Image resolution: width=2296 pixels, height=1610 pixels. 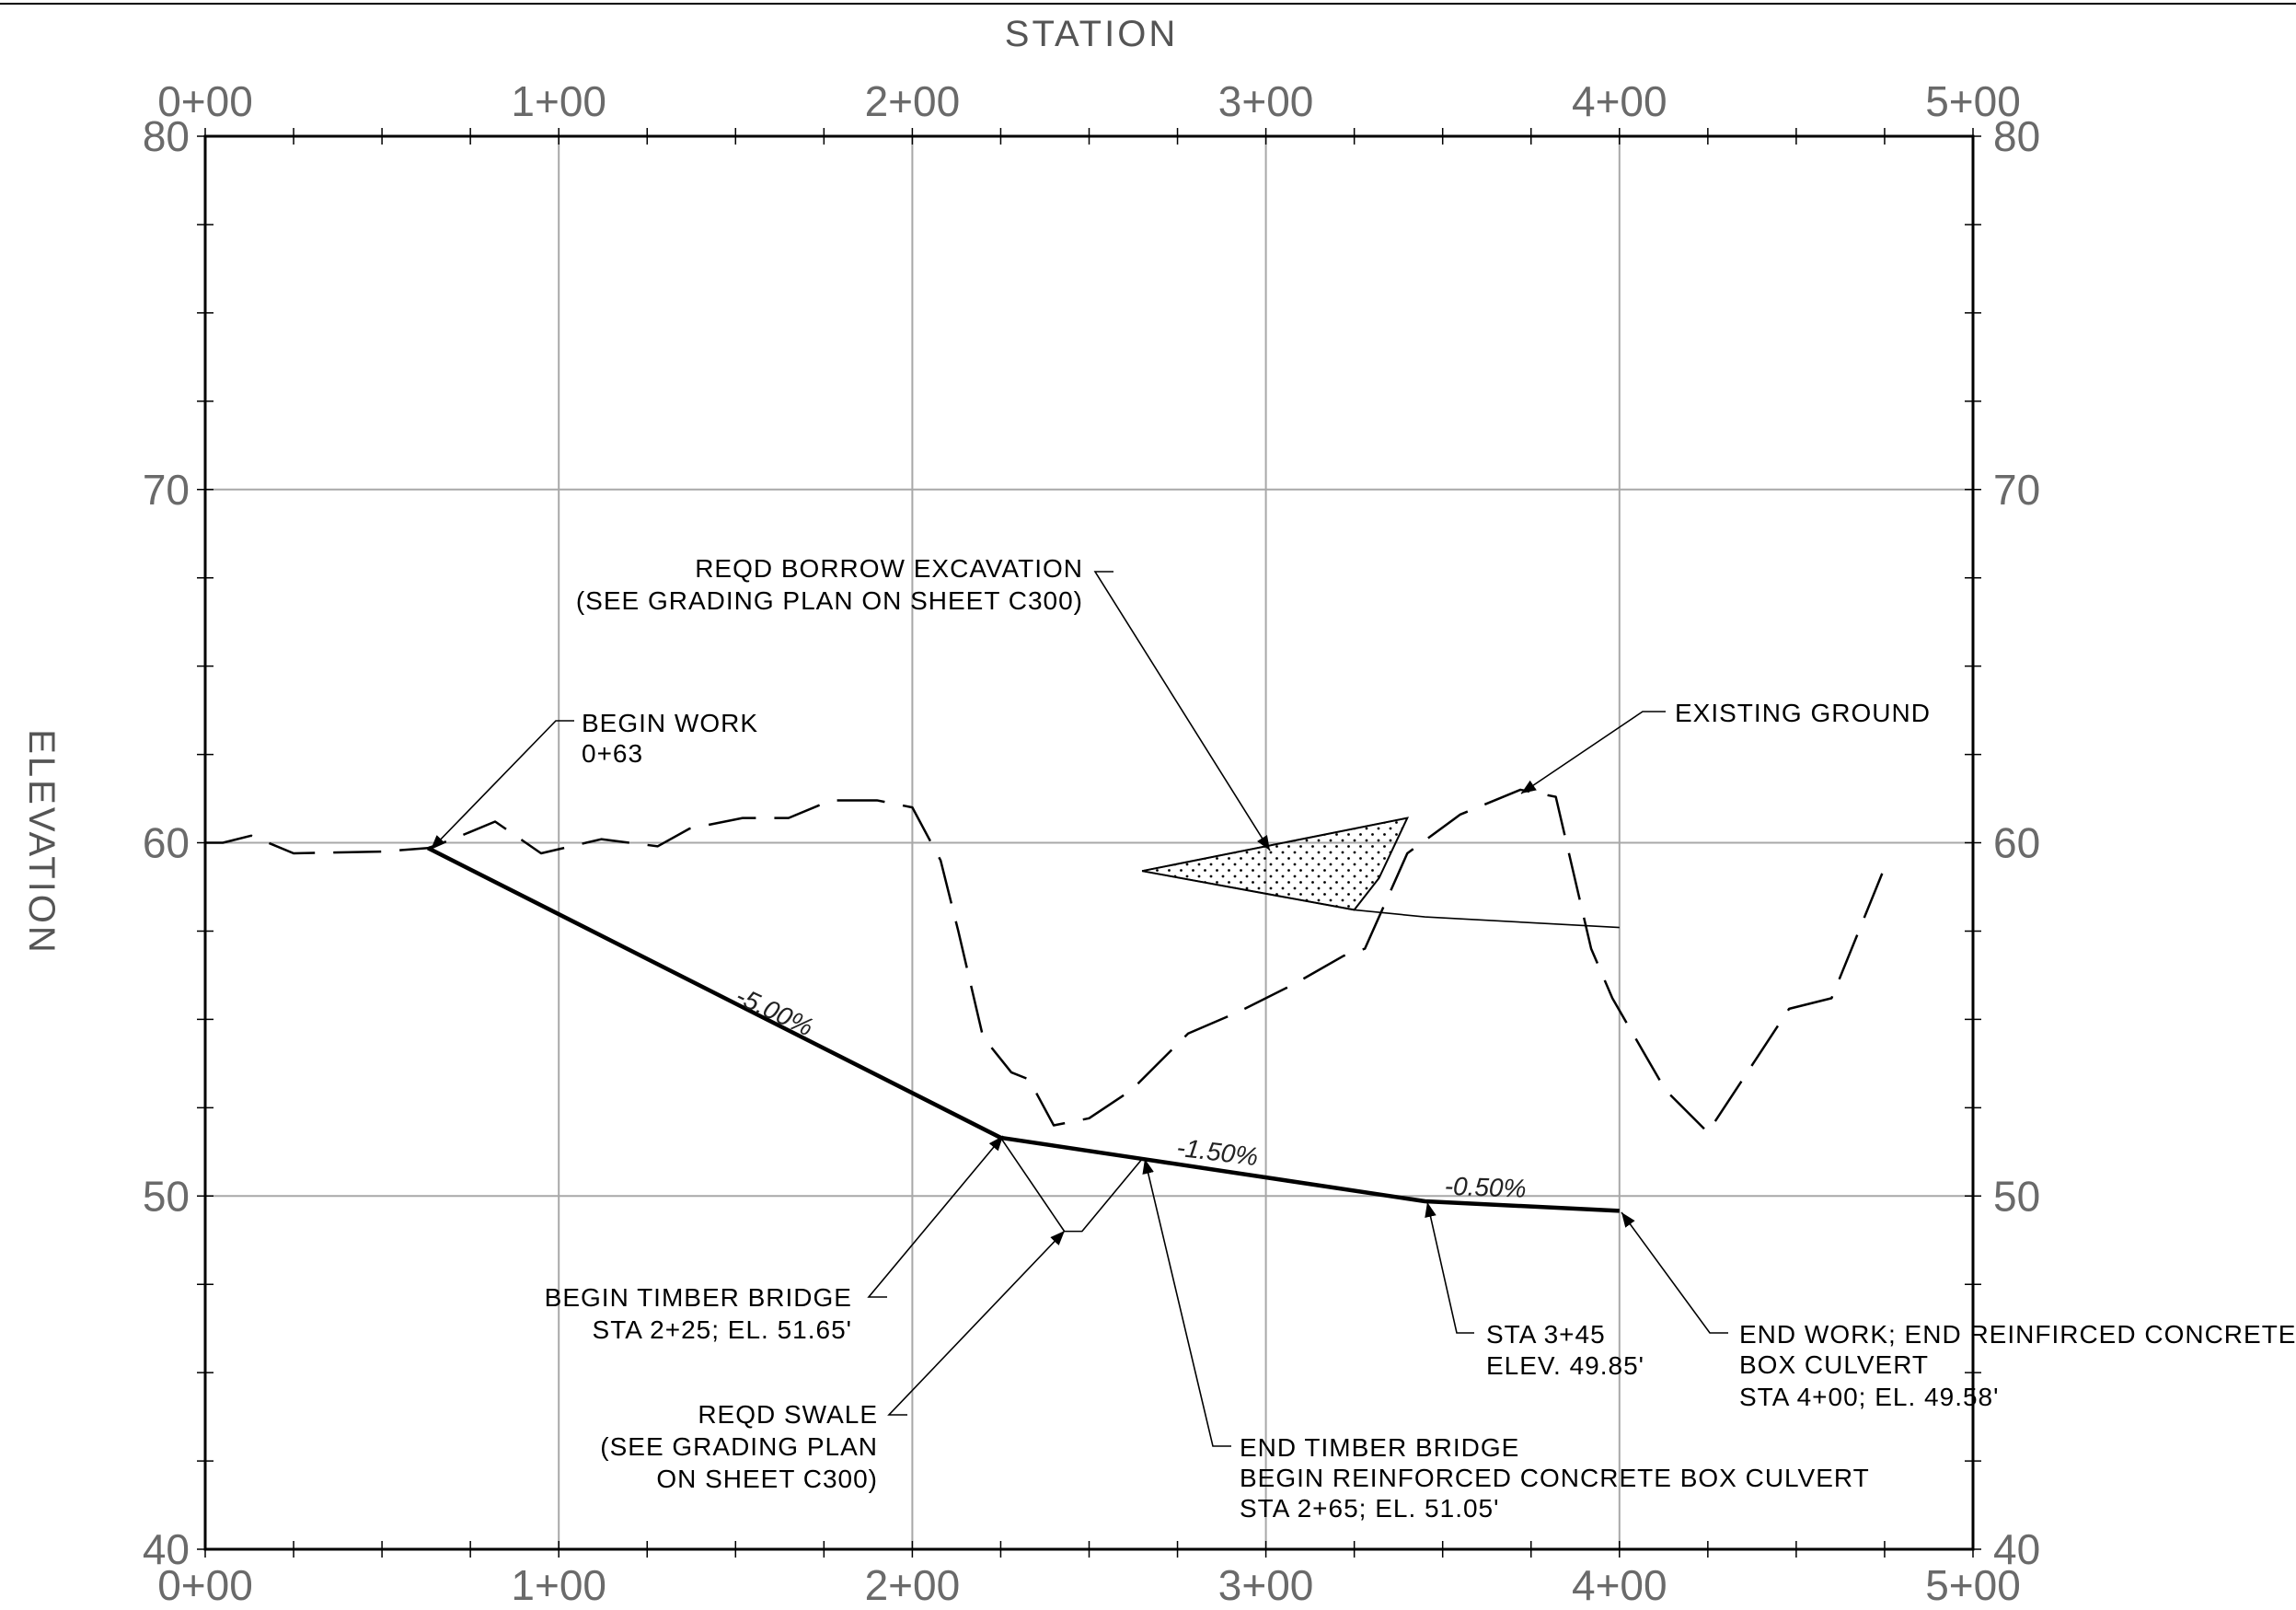 I want to click on y-tick-label-left: 40, so click(x=167, y=1549).